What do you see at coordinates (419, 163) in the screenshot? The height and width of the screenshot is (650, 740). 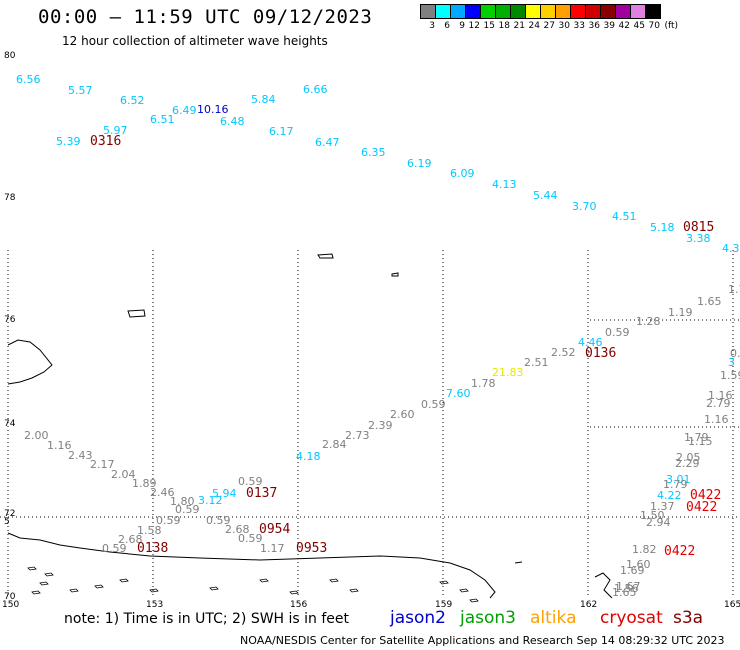 I see `wave-height-label: 6.19` at bounding box center [419, 163].